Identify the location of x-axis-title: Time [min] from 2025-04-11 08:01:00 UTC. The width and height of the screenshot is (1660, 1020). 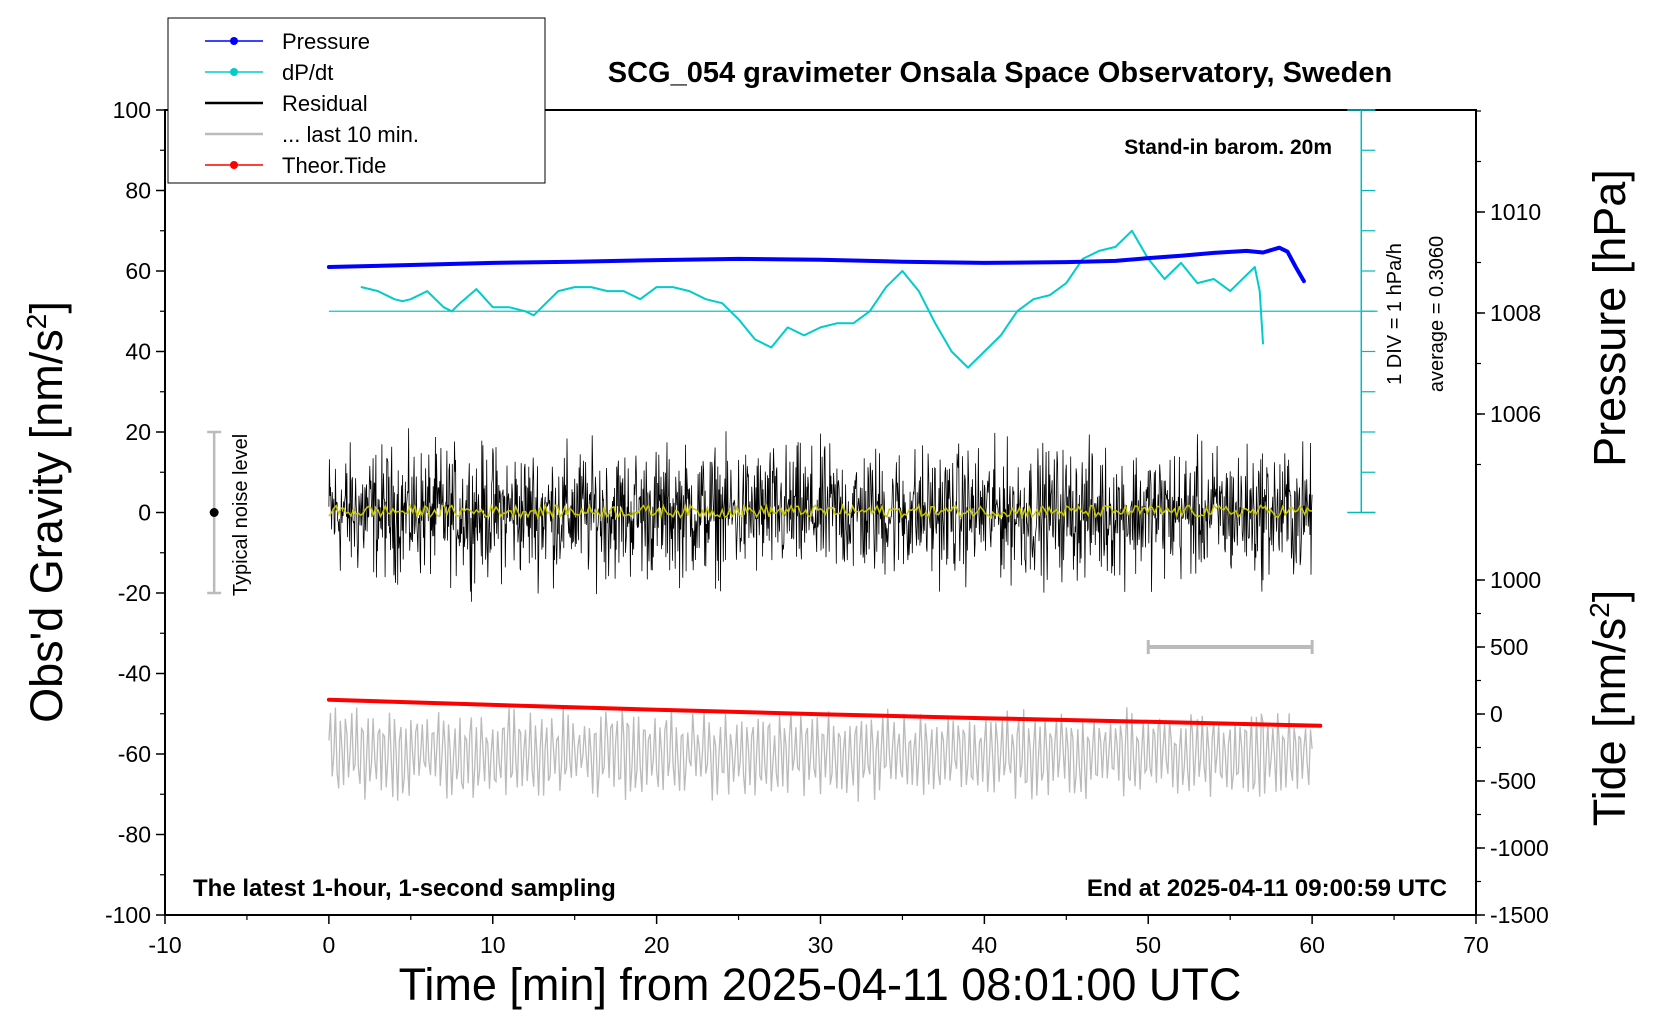
(820, 984).